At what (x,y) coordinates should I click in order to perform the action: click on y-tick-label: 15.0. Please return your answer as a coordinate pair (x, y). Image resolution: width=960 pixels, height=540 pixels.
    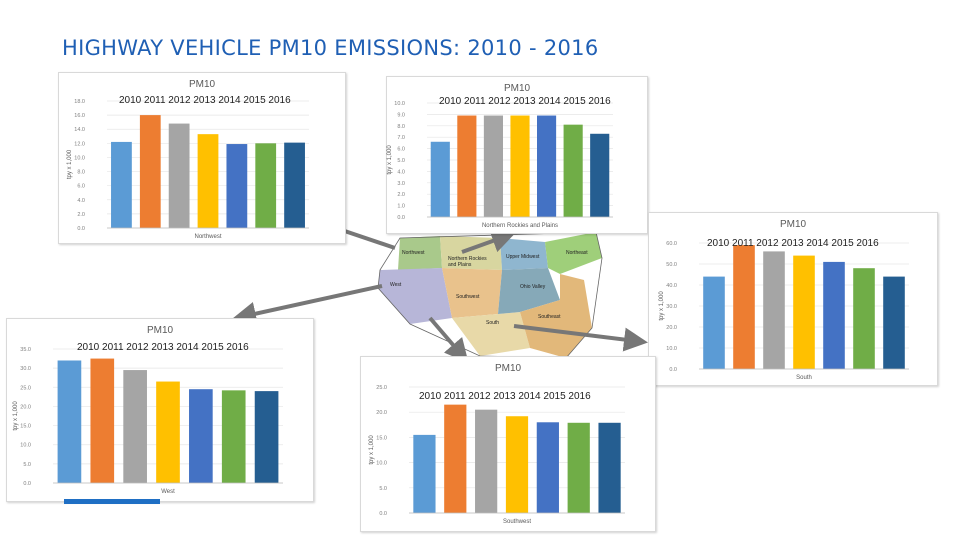
    Looking at the image, I should click on (25, 427).